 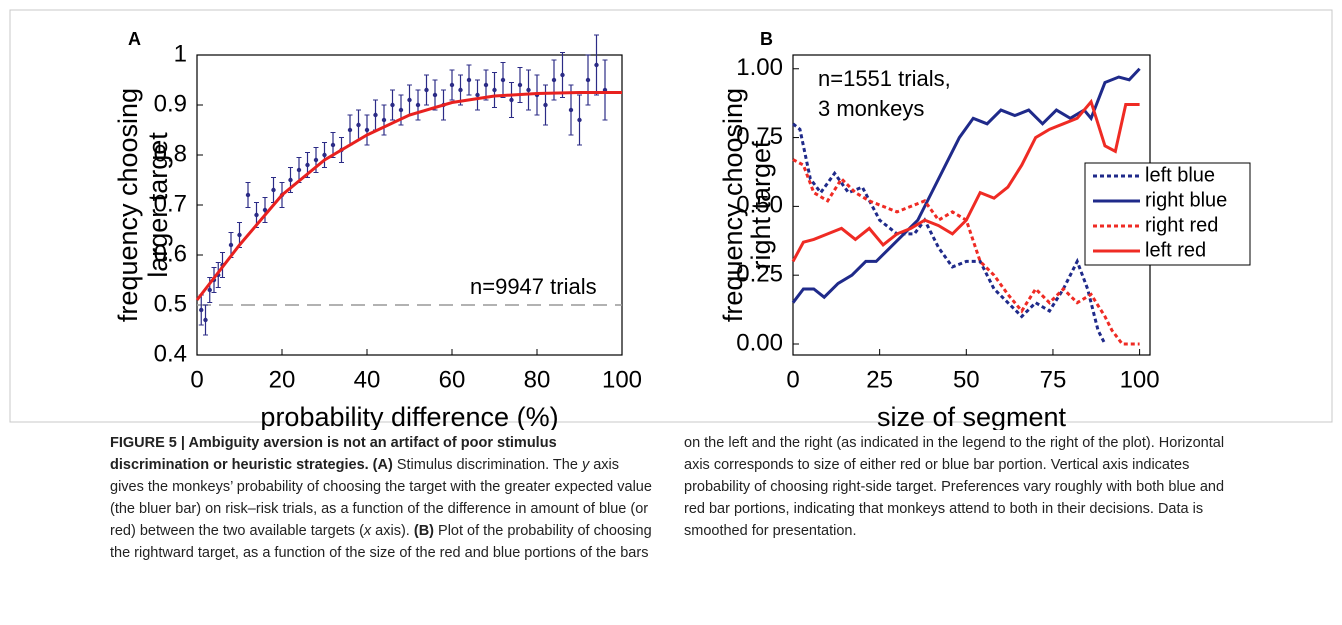 I want to click on x-tick-label: 80, so click(x=537, y=379).